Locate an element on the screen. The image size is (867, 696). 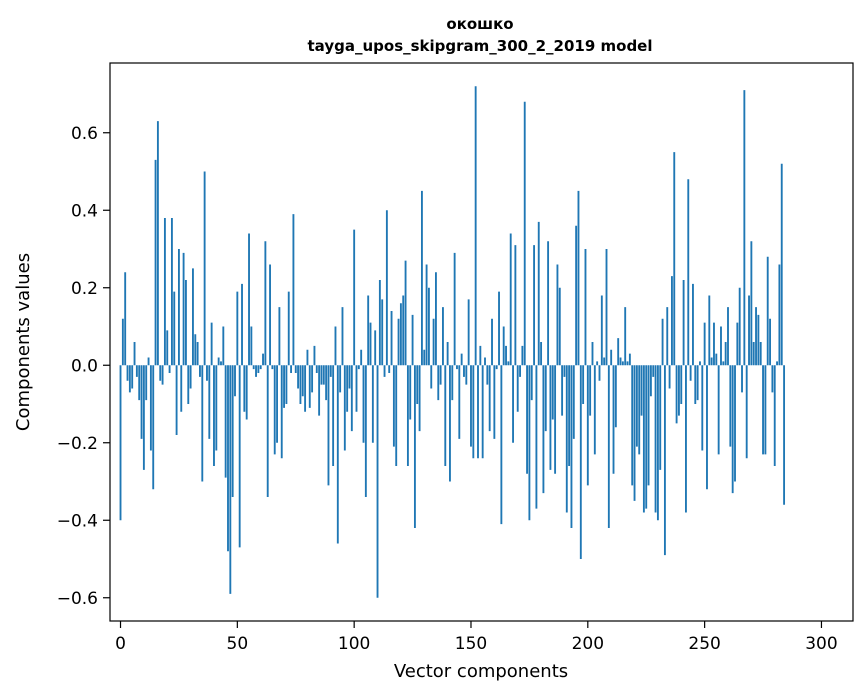
x-tick-label: 100 is located at coordinates (354, 644).